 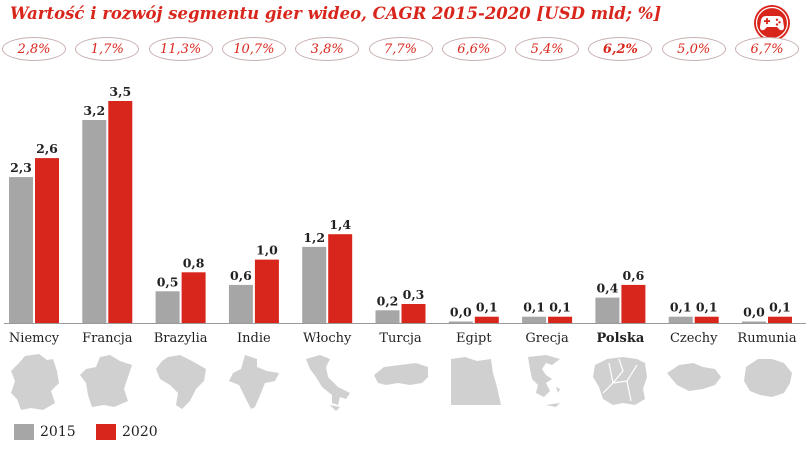 What do you see at coordinates (328, 383) in the screenshot?
I see `map-wlochy-icon` at bounding box center [328, 383].